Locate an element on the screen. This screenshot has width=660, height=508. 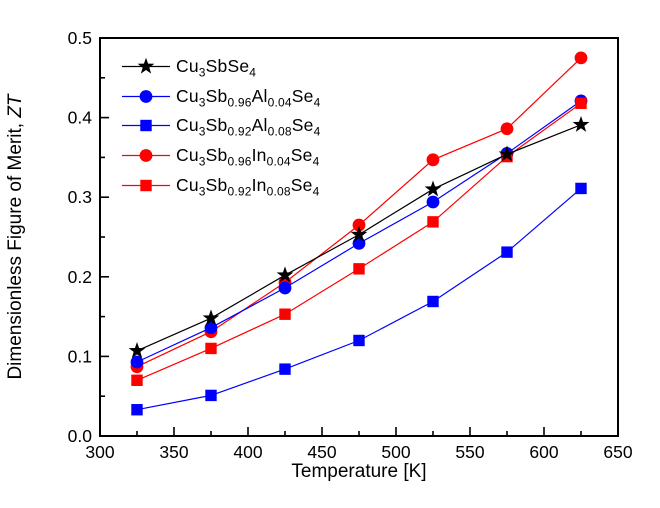
legend-label: Cu3Sb0.92In0.08Se4 is located at coordinates (248, 186).